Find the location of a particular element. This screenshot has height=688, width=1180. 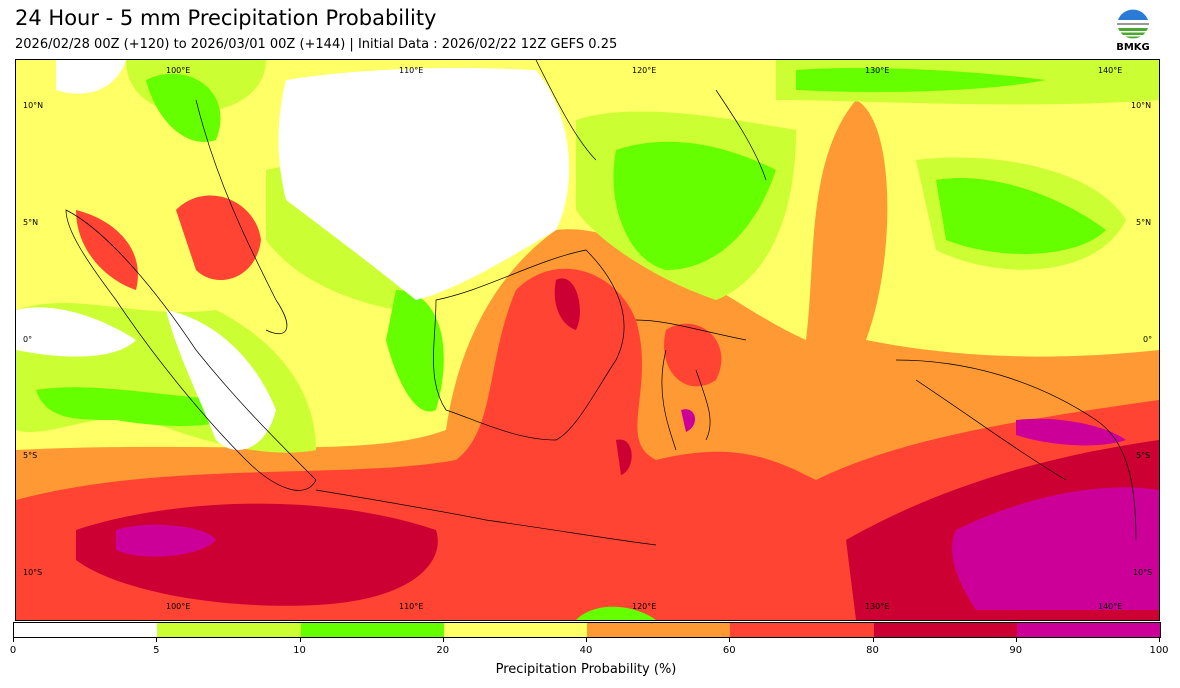

colorbar-tick-label: 80 is located at coordinates (872, 650).